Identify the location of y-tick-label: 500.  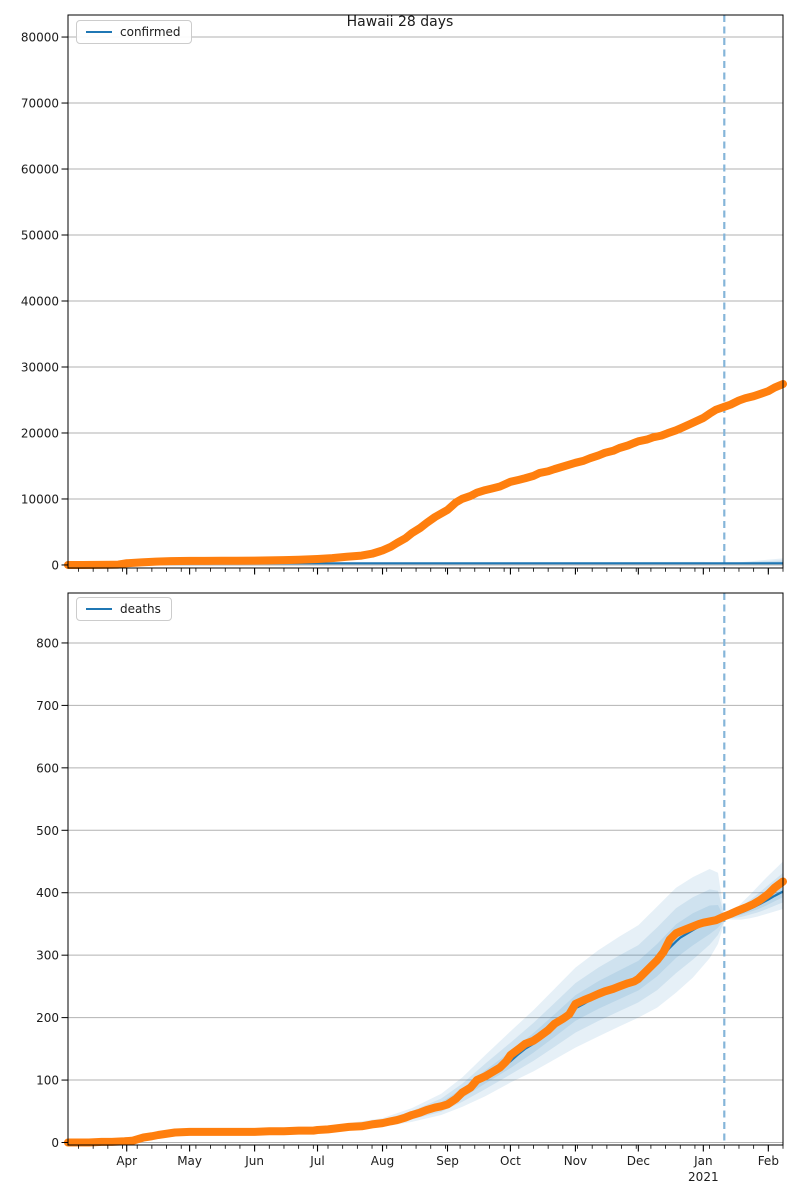
(47, 831).